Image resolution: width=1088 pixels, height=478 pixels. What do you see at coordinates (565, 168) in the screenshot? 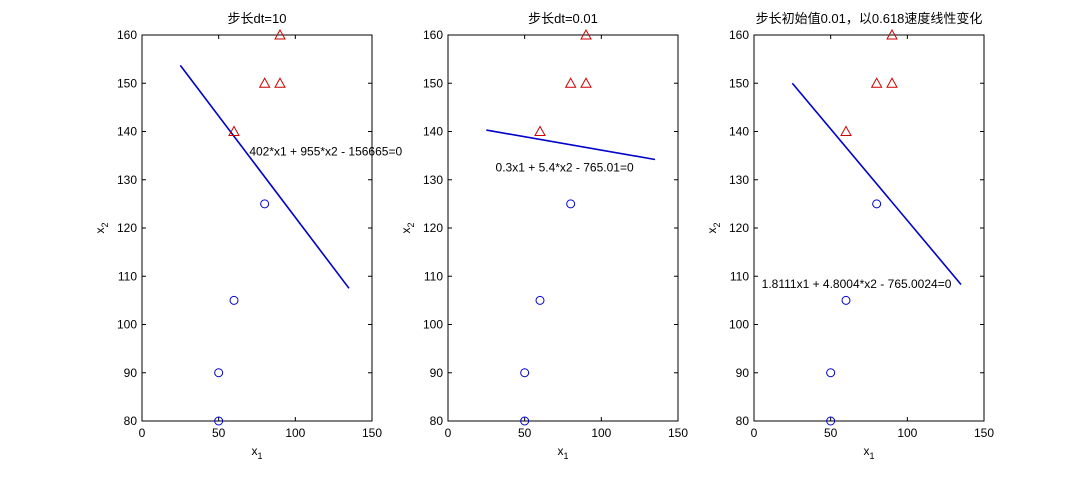
I see `equation-annotation: 0.3x1 + 5.4*x2 - 765.01=0` at bounding box center [565, 168].